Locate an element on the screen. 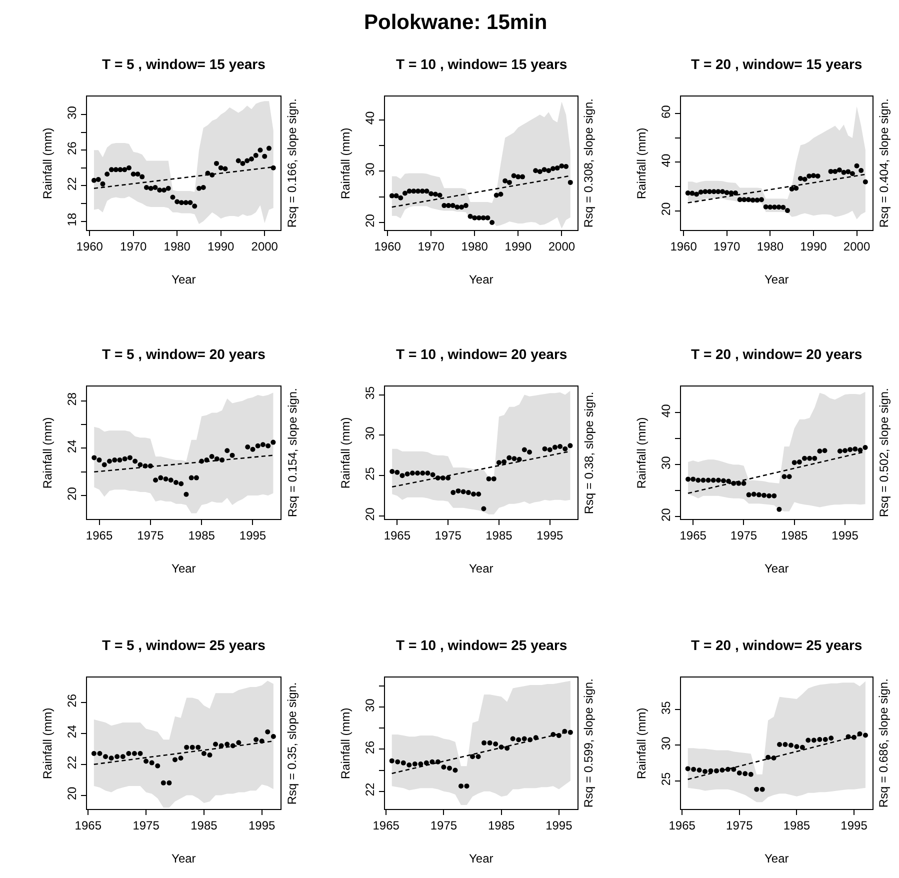 The width and height of the screenshot is (899, 878). x-axis-title: Year is located at coordinates (776, 859).